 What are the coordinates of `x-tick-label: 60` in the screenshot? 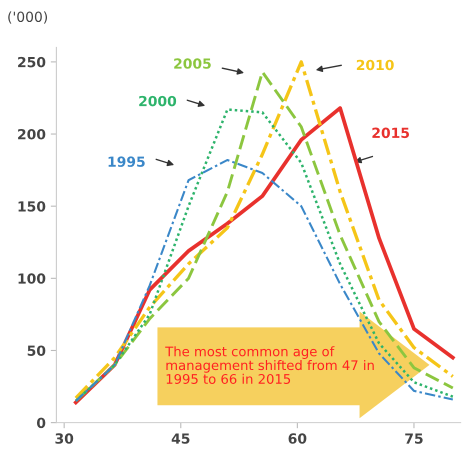 It's located at (297, 438).